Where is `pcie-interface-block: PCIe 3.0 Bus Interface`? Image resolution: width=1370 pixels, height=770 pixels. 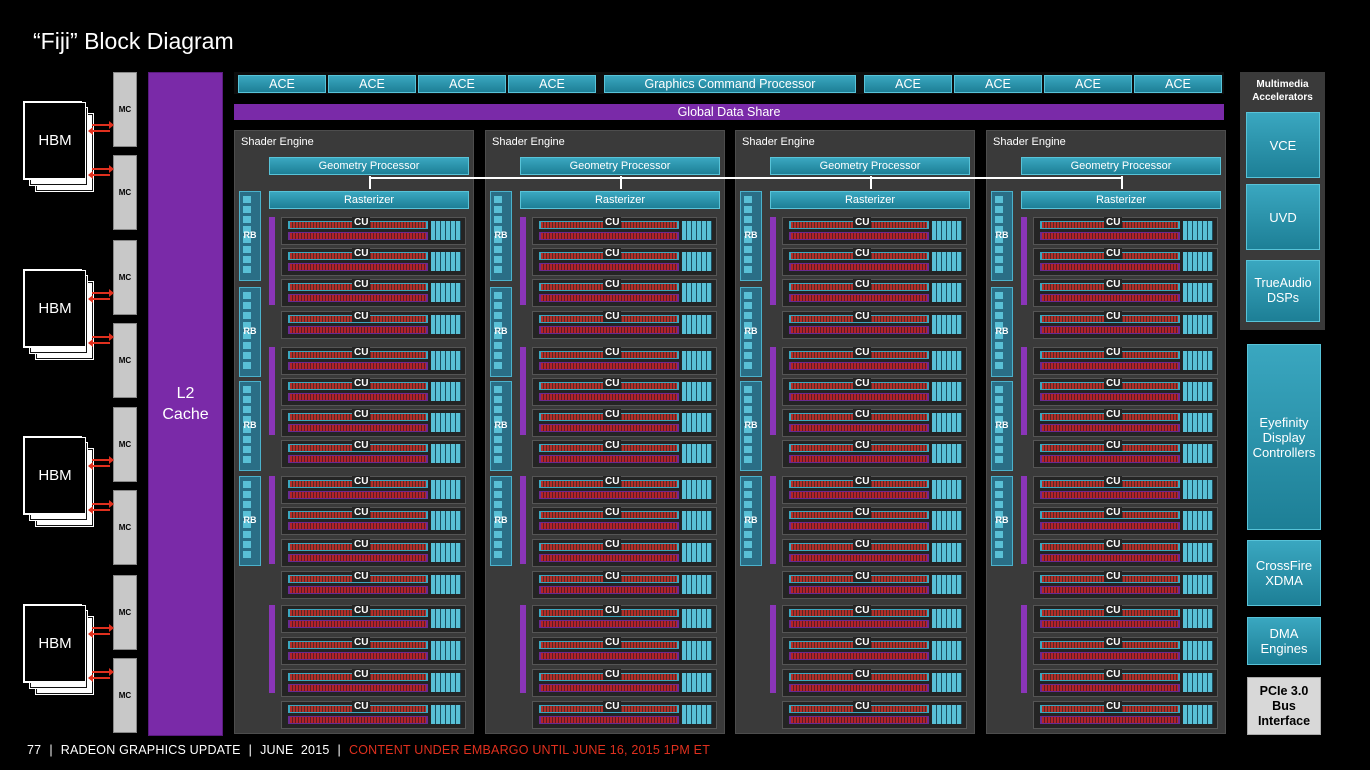
pcie-interface-block: PCIe 3.0 Bus Interface is located at coordinates (1284, 706).